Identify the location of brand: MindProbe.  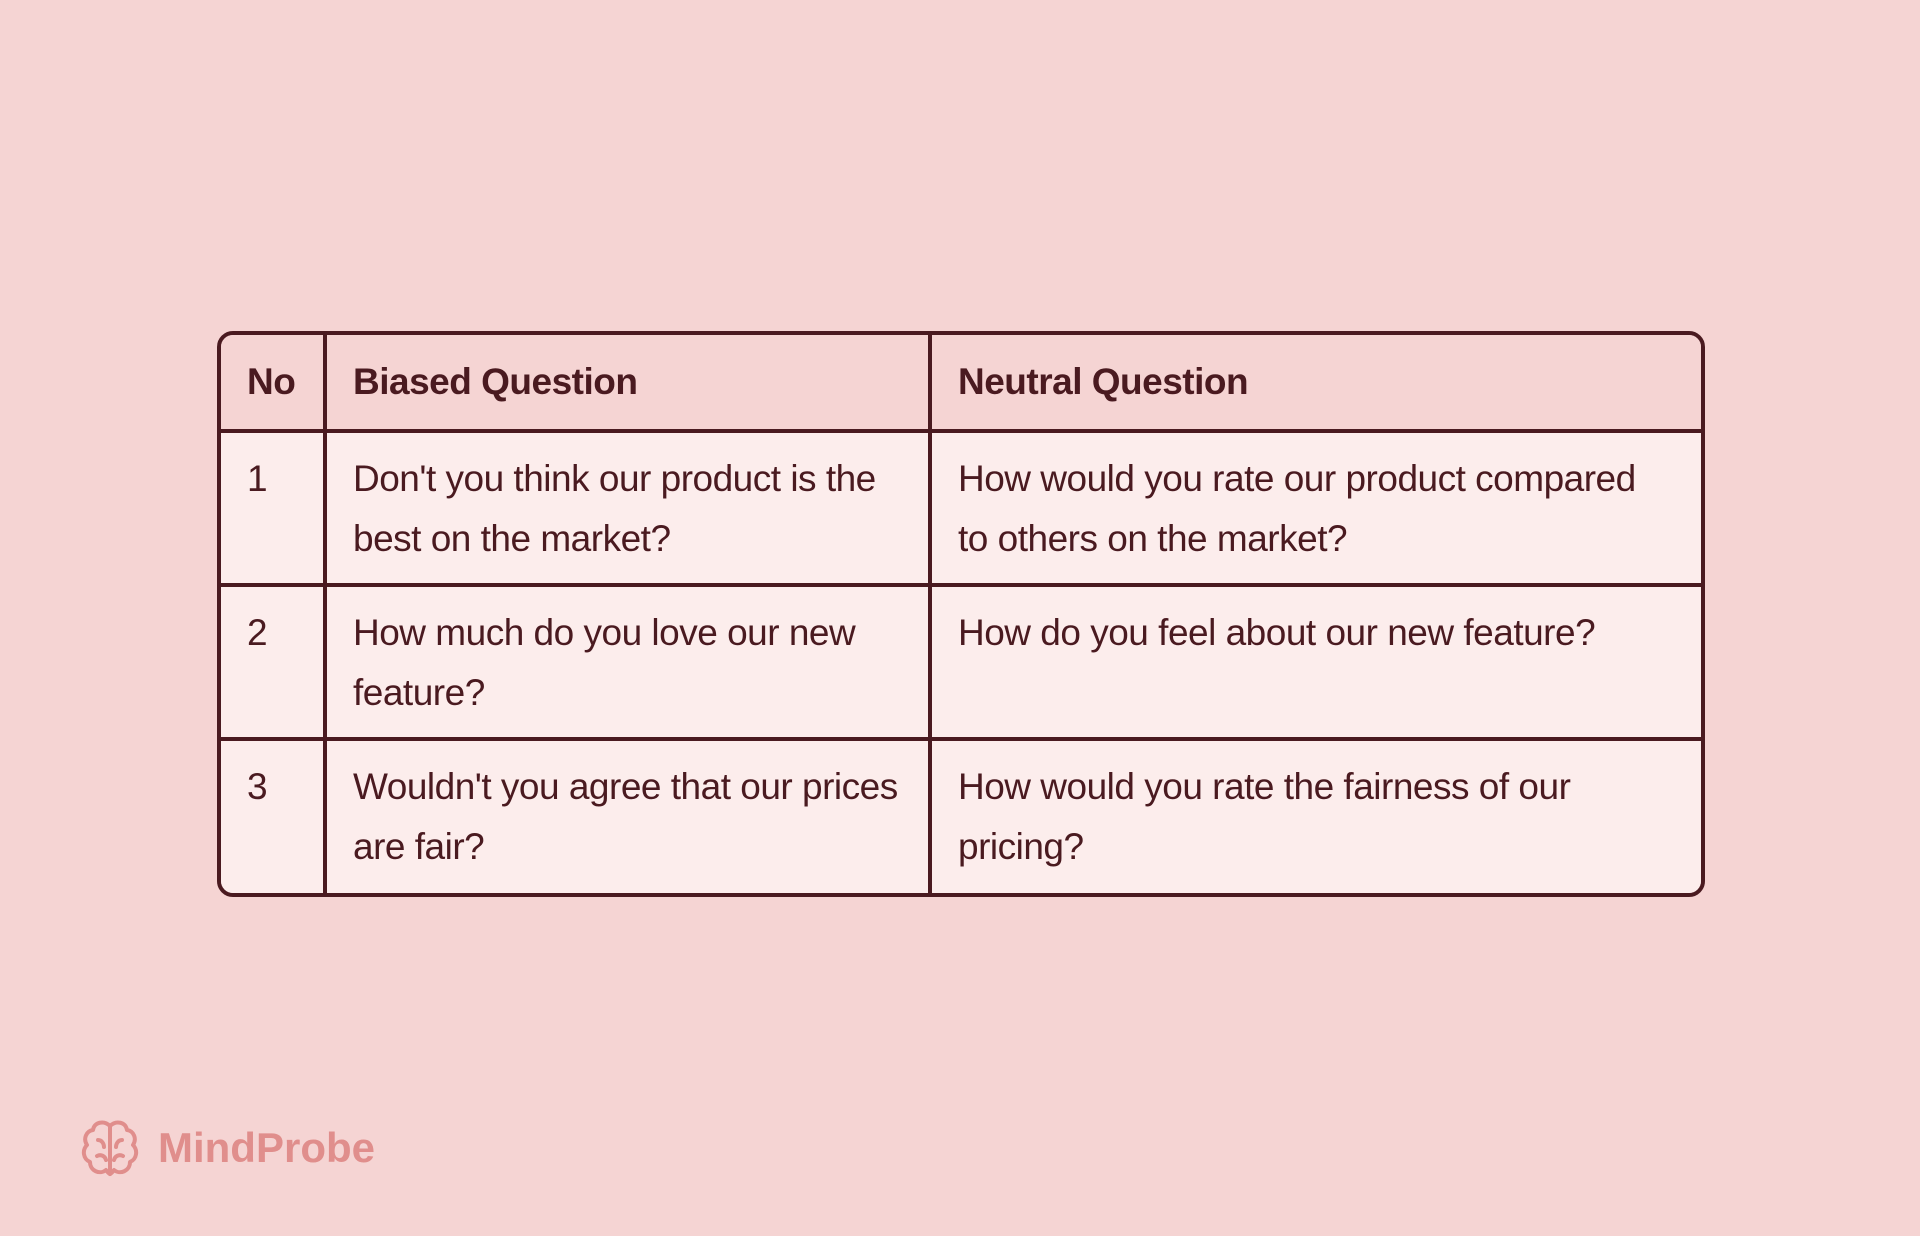
(227, 1148).